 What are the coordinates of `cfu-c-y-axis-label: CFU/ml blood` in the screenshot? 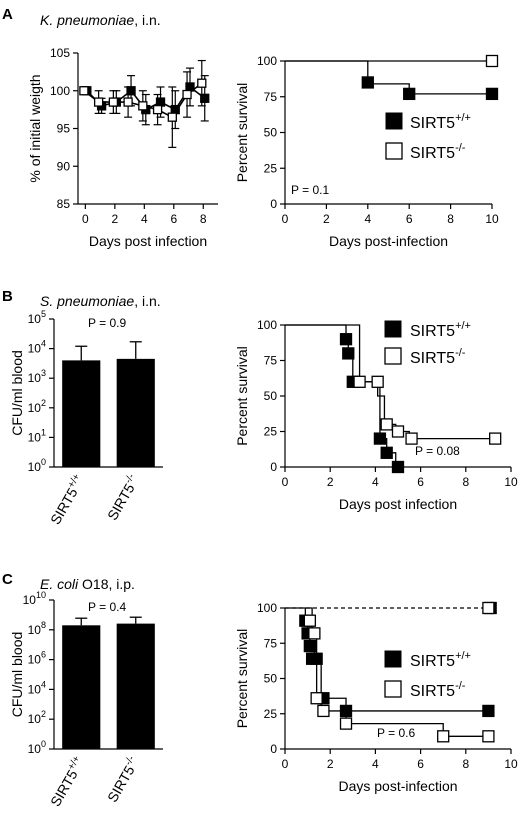 It's located at (17, 675).